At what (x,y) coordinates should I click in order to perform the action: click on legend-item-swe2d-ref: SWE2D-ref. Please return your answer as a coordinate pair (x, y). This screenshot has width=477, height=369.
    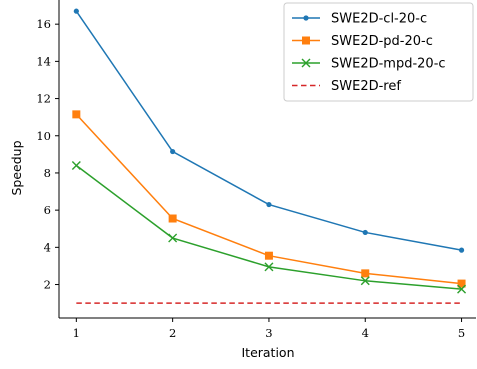
    Looking at the image, I should click on (346, 86).